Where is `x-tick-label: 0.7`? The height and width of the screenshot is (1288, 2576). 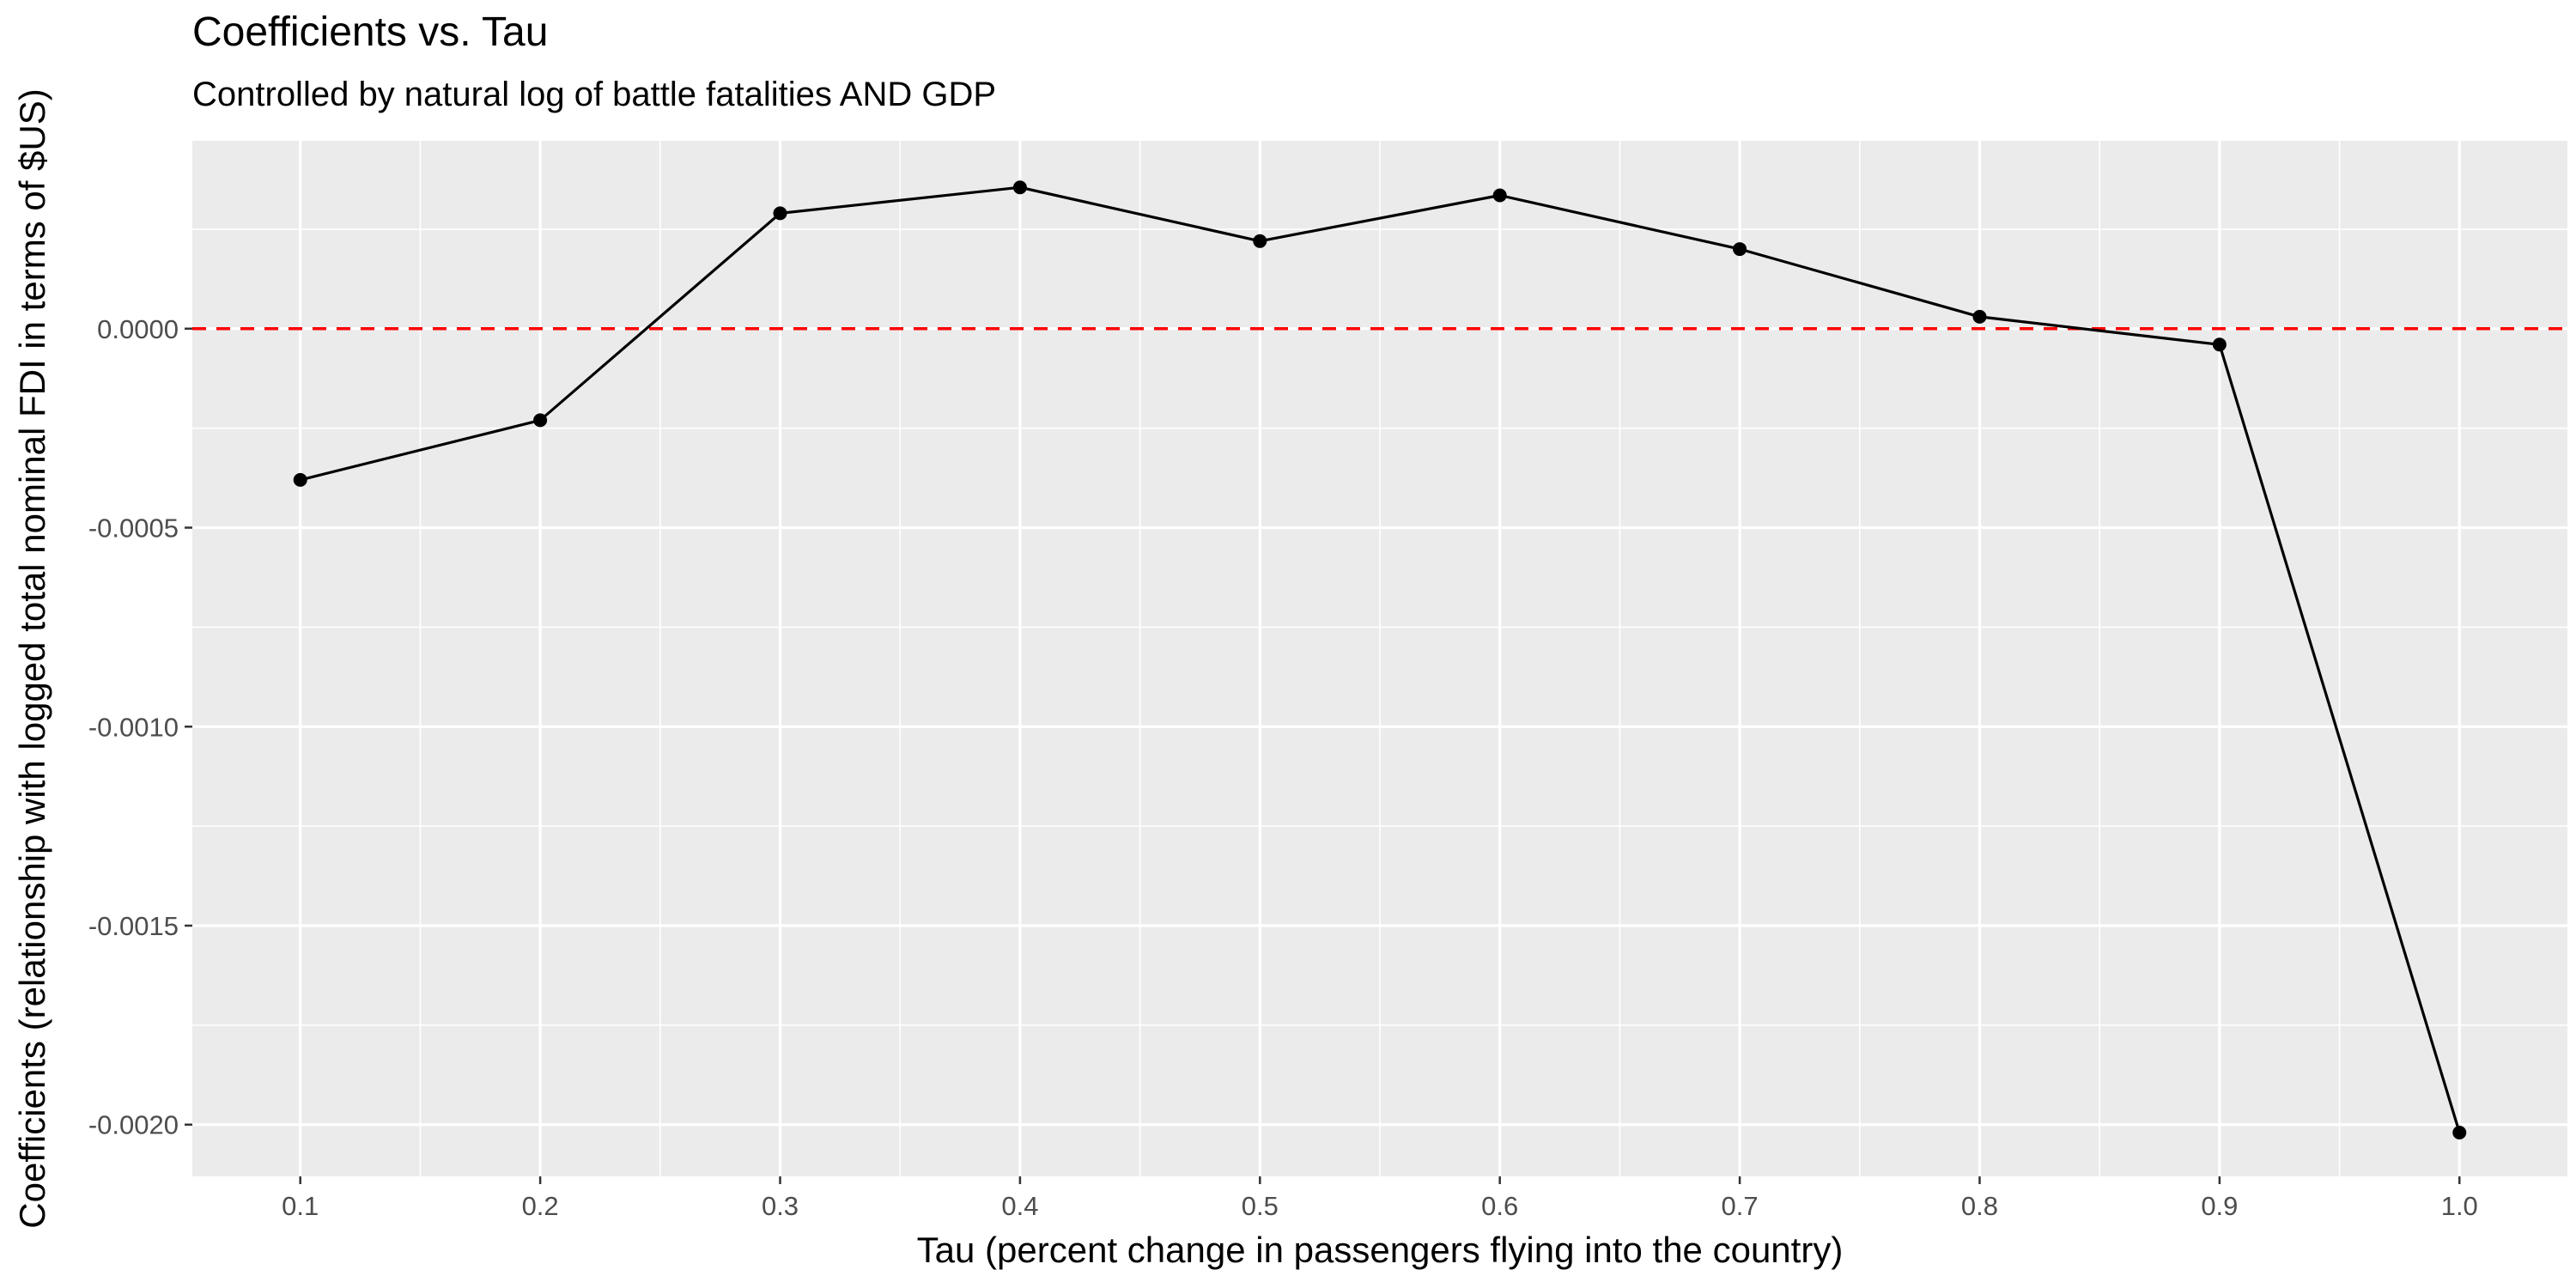
x-tick-label: 0.7 is located at coordinates (1740, 1206).